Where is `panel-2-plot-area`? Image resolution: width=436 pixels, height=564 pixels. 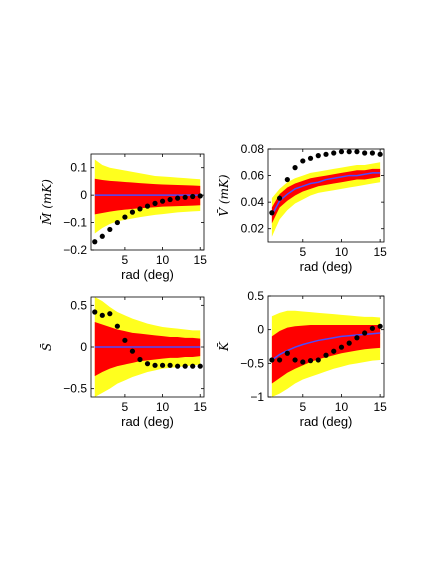
panel-2-plot-area is located at coordinates (326, 199).